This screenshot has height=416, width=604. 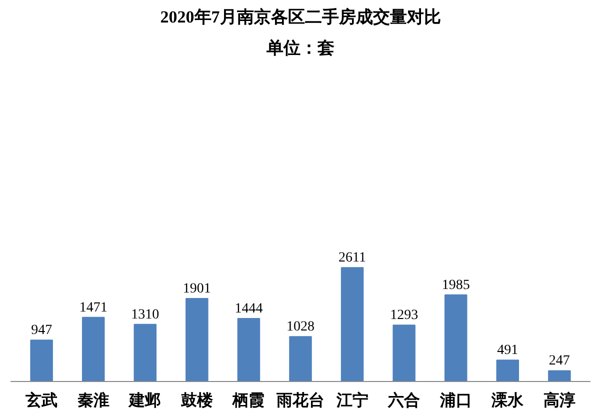 What do you see at coordinates (196, 289) in the screenshot?
I see `data-label: 1901` at bounding box center [196, 289].